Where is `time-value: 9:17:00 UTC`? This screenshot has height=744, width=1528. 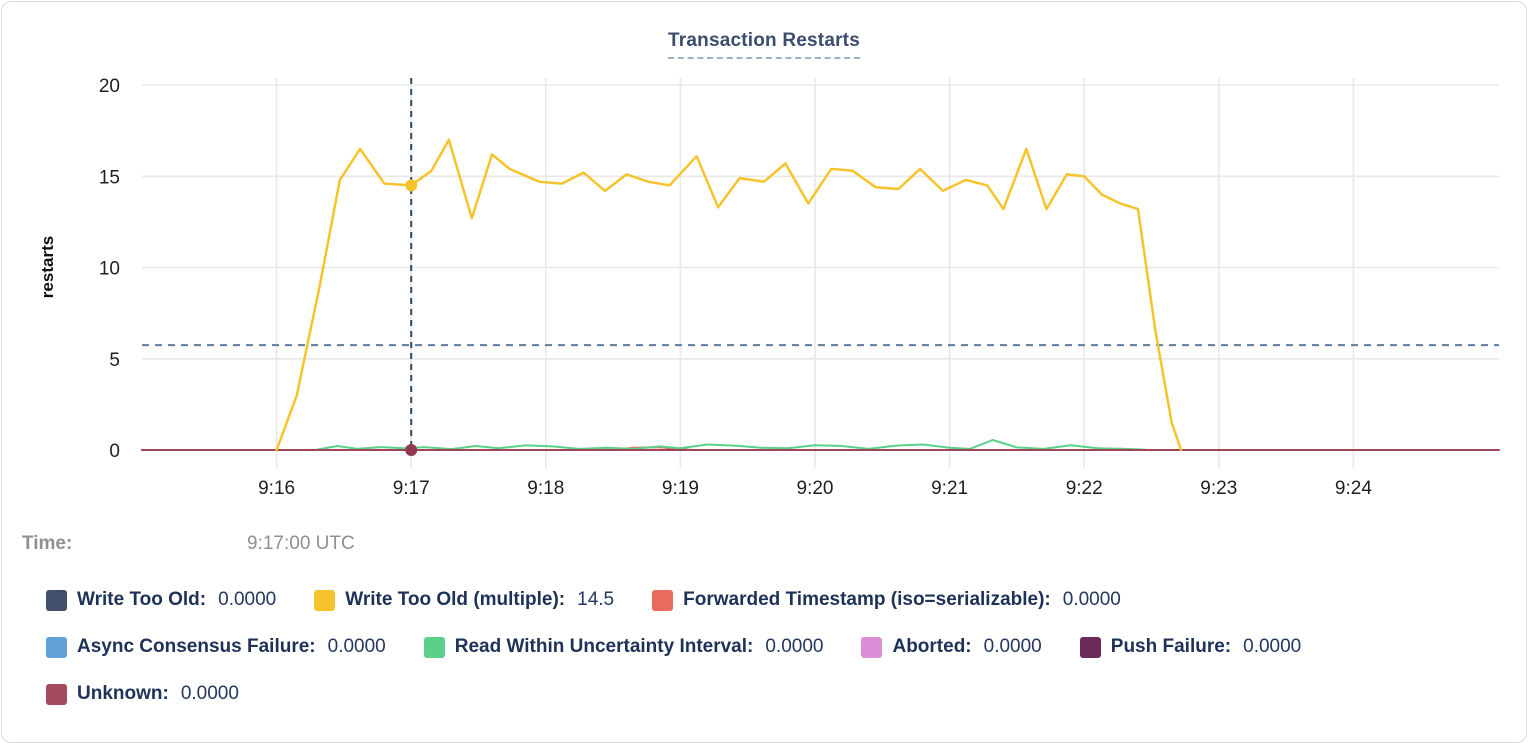
time-value: 9:17:00 UTC is located at coordinates (301, 543).